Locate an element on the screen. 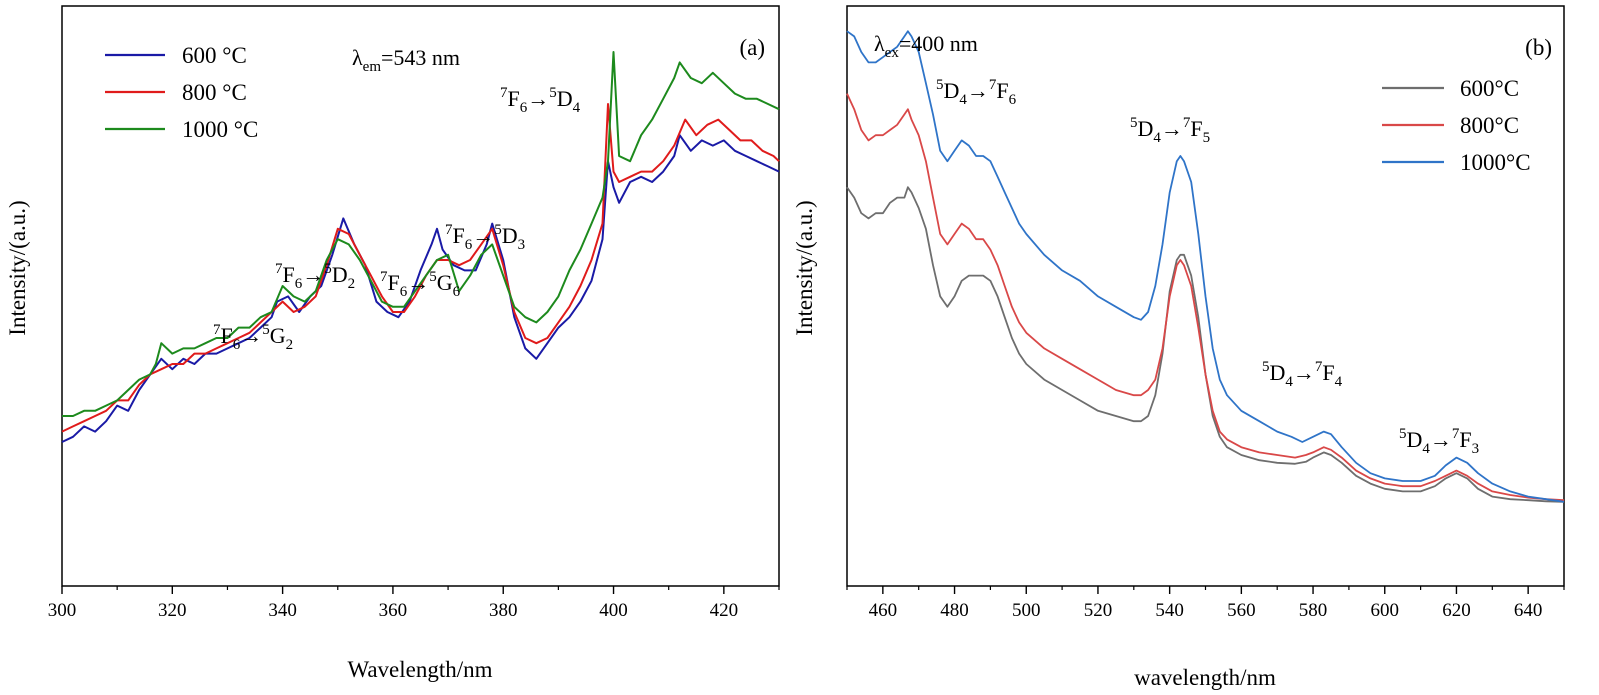 This screenshot has height=695, width=1599. panel-a-annotation-7f6-5d3: 7F6→5D3 is located at coordinates (485, 237).